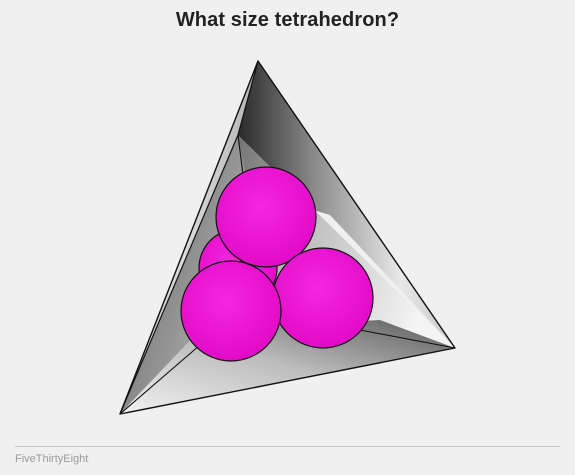 The height and width of the screenshot is (475, 575). Describe the element at coordinates (231, 311) in the screenshot. I see `sphere-front` at that location.